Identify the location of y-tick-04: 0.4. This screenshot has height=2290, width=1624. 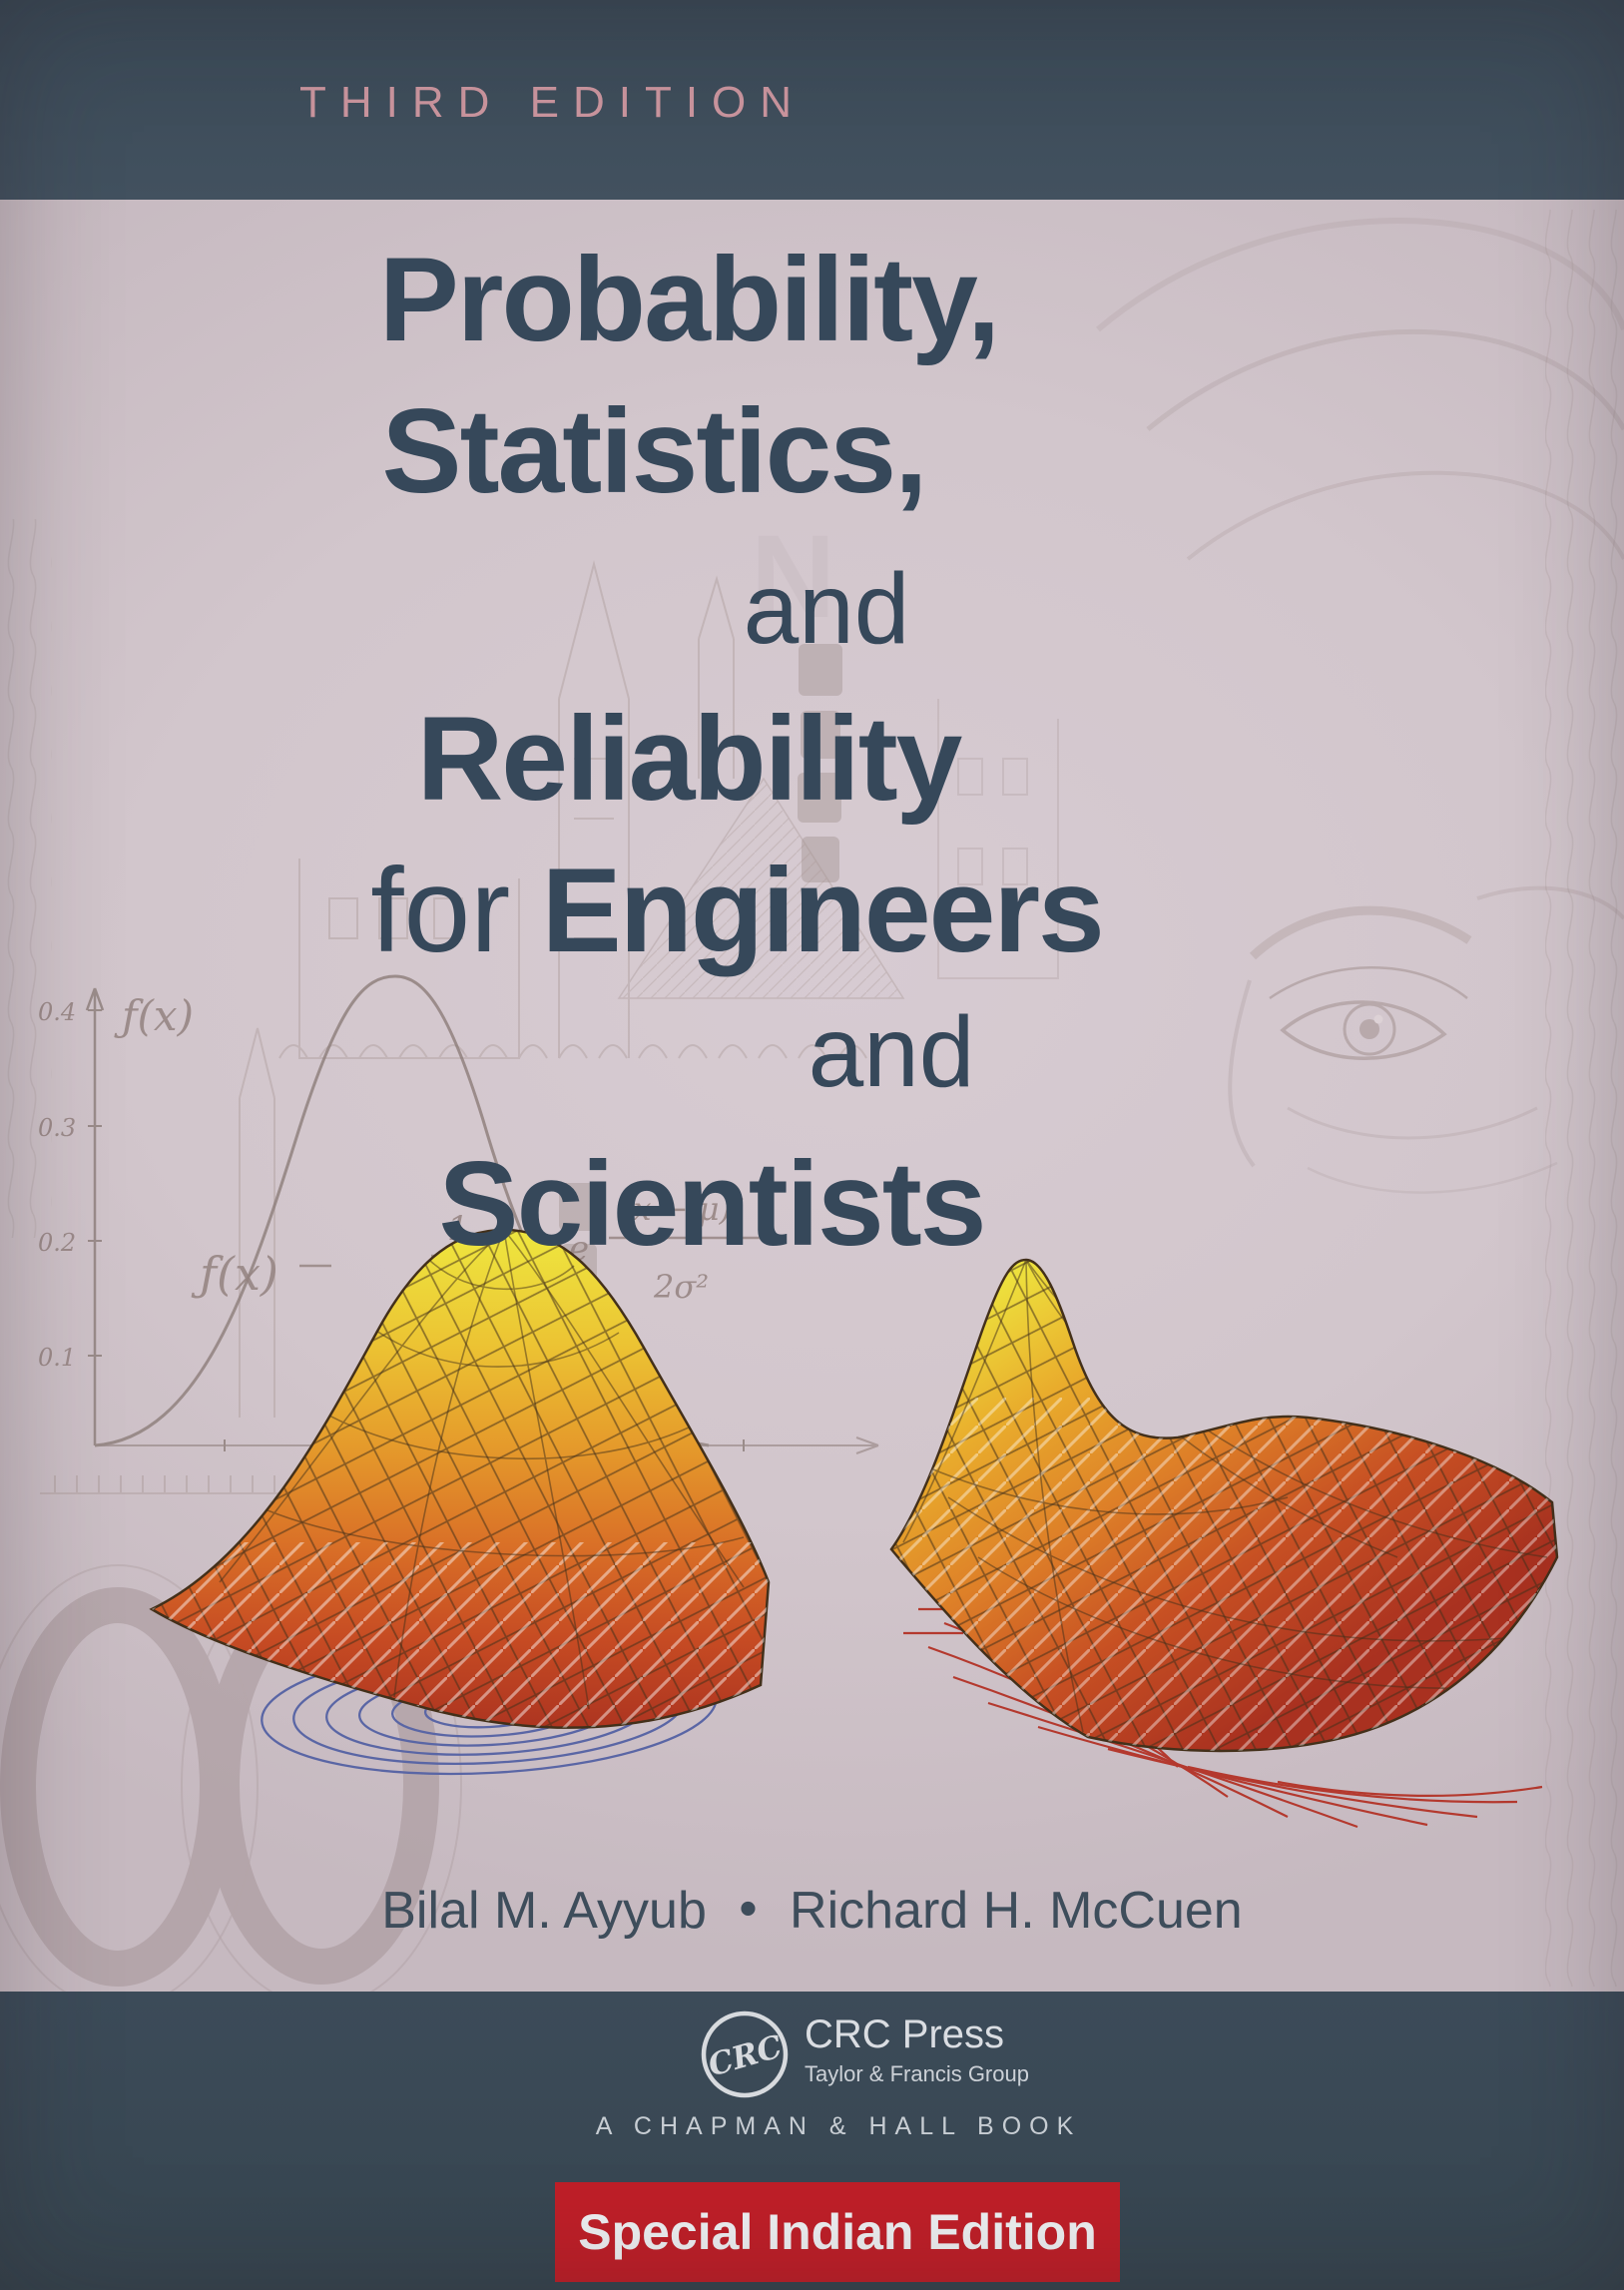
(57, 1012).